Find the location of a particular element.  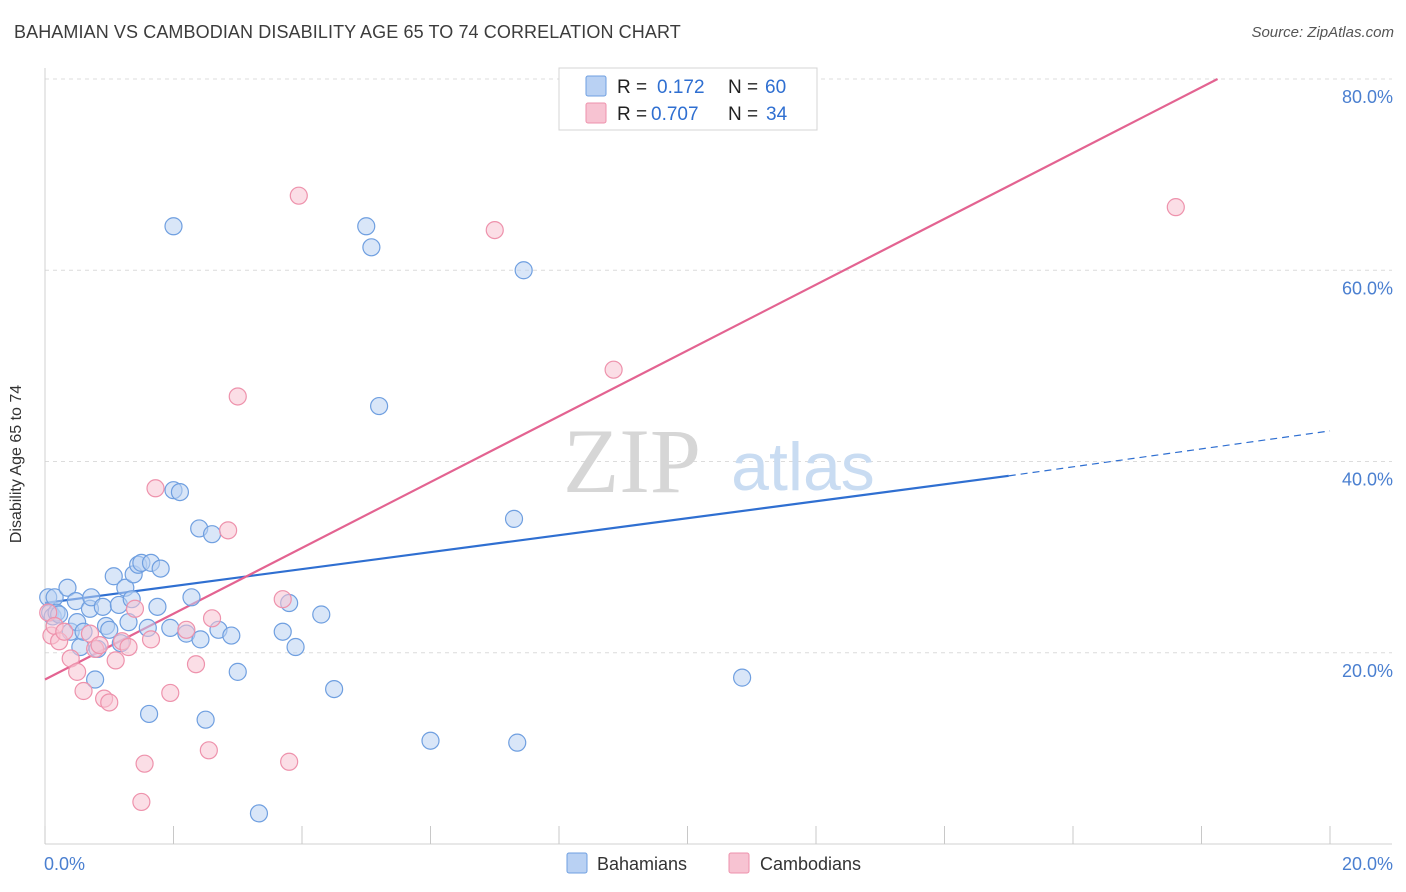

y-tick-label: 20.0% is located at coordinates (1367, 671).